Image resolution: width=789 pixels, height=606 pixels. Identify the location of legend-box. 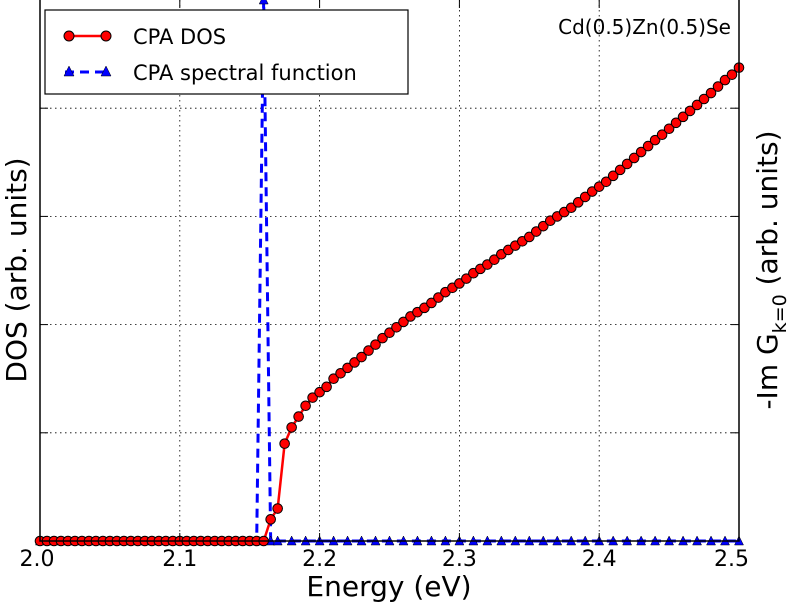
(226, 52).